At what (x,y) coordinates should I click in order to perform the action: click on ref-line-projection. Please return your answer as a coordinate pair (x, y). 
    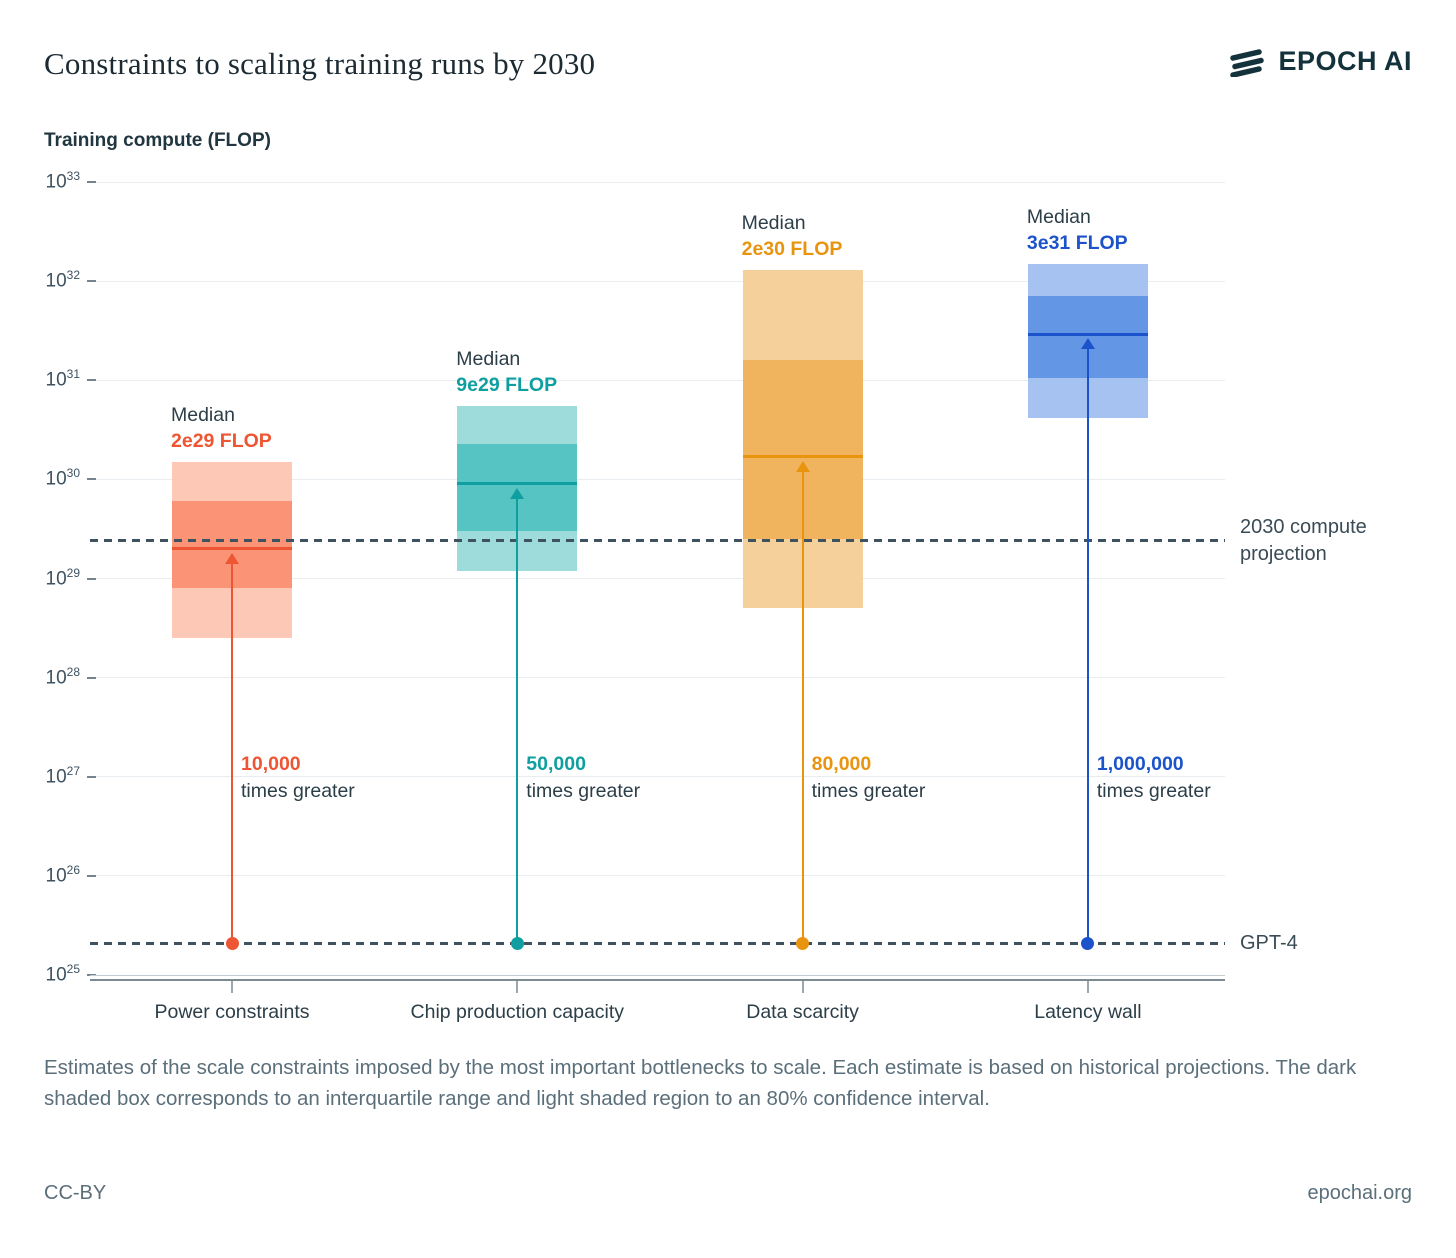
    Looking at the image, I should click on (657, 541).